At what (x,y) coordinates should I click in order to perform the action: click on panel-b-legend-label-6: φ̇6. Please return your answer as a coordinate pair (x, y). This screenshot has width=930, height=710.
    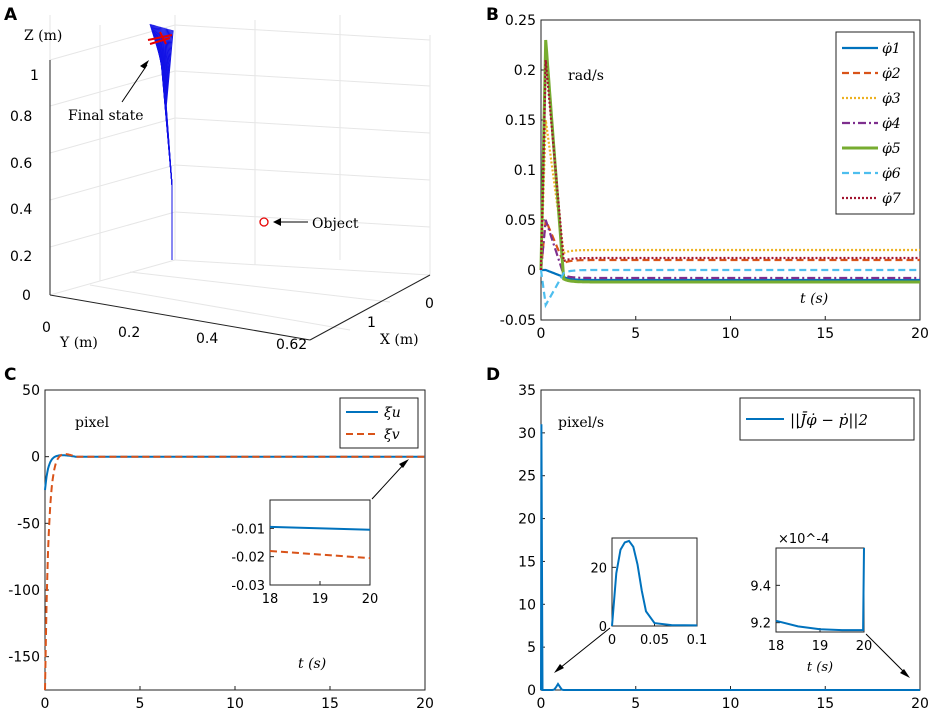
    Looking at the image, I should click on (891, 174).